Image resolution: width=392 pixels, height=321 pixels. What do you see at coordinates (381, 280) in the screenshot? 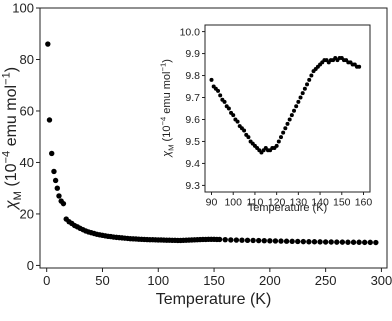
I see `x-tick-label: 300` at bounding box center [381, 280].